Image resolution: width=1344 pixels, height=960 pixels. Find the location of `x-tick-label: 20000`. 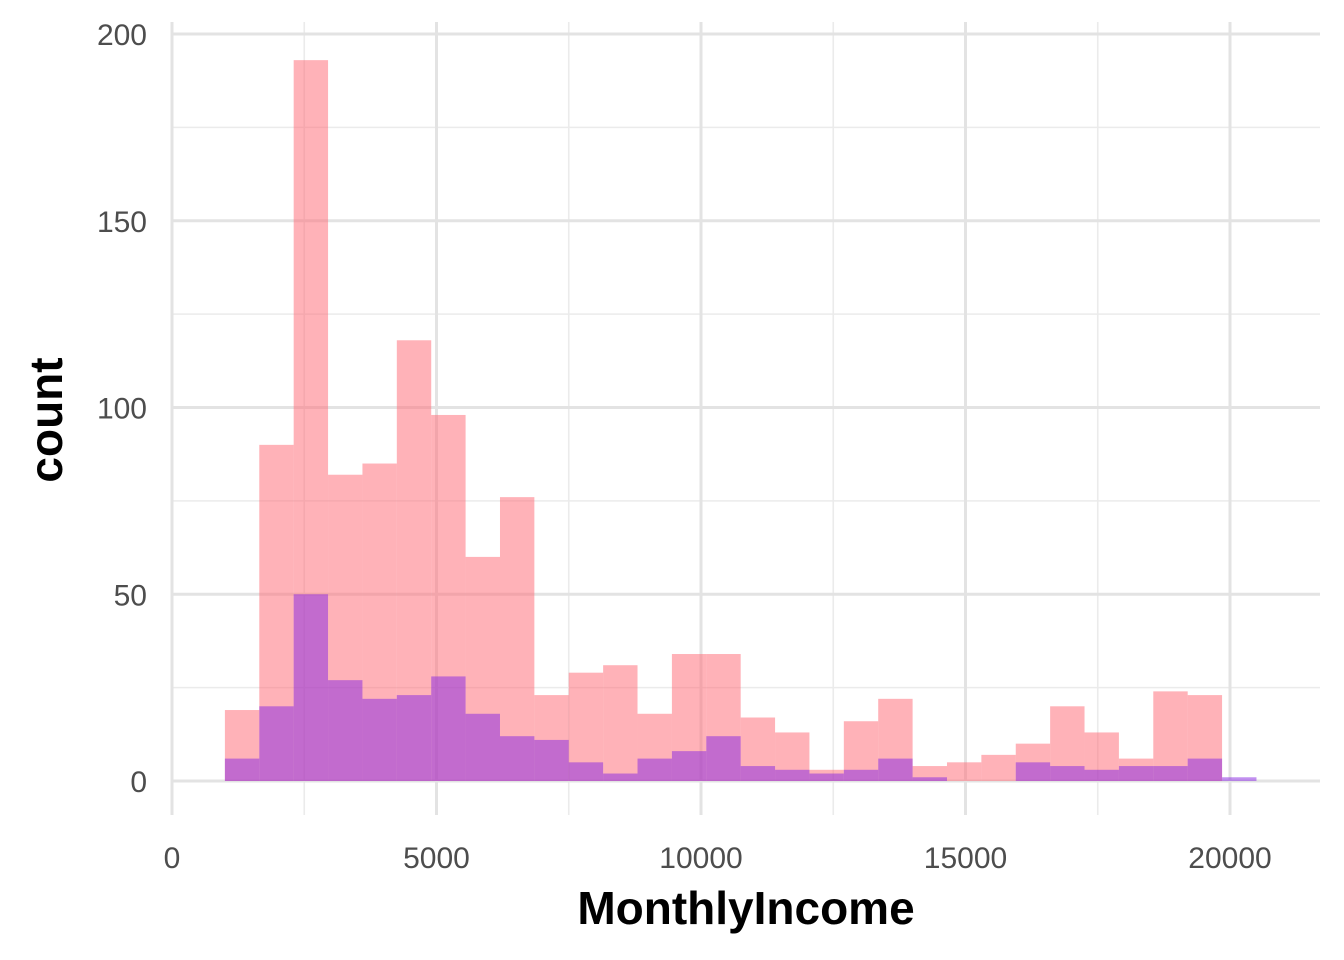

x-tick-label: 20000 is located at coordinates (1229, 858).